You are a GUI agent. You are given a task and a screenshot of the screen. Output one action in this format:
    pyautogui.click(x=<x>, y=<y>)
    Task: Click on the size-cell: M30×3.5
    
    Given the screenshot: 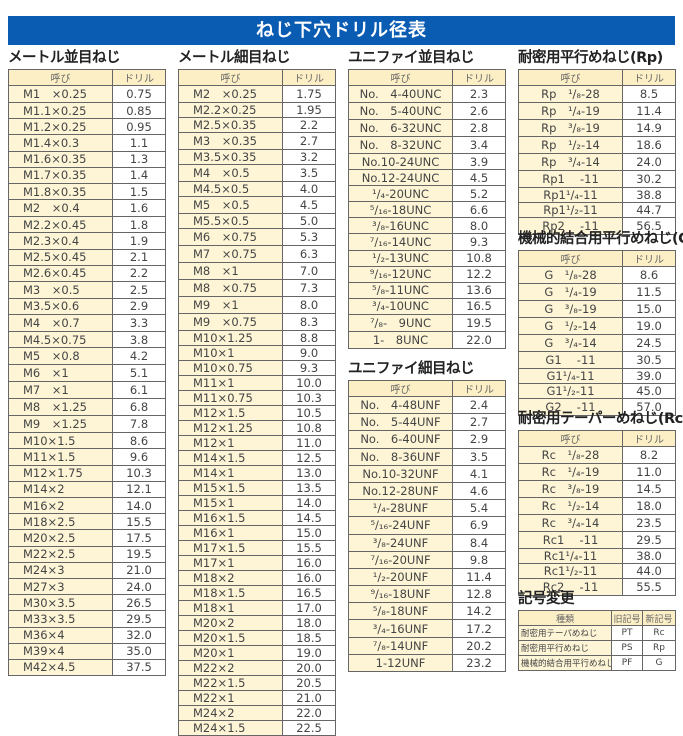 What is the action you would take?
    pyautogui.click(x=60, y=603)
    